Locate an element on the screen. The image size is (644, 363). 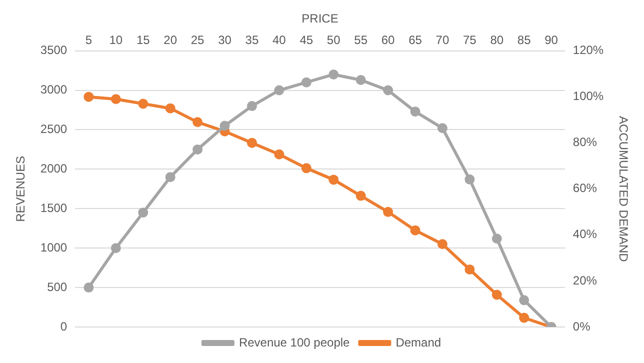
x-tick-label: 40 is located at coordinates (279, 39).